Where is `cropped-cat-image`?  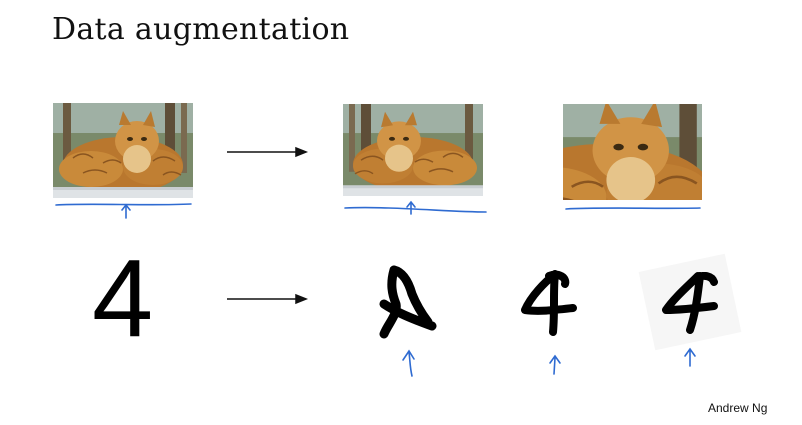
cropped-cat-image is located at coordinates (632, 152).